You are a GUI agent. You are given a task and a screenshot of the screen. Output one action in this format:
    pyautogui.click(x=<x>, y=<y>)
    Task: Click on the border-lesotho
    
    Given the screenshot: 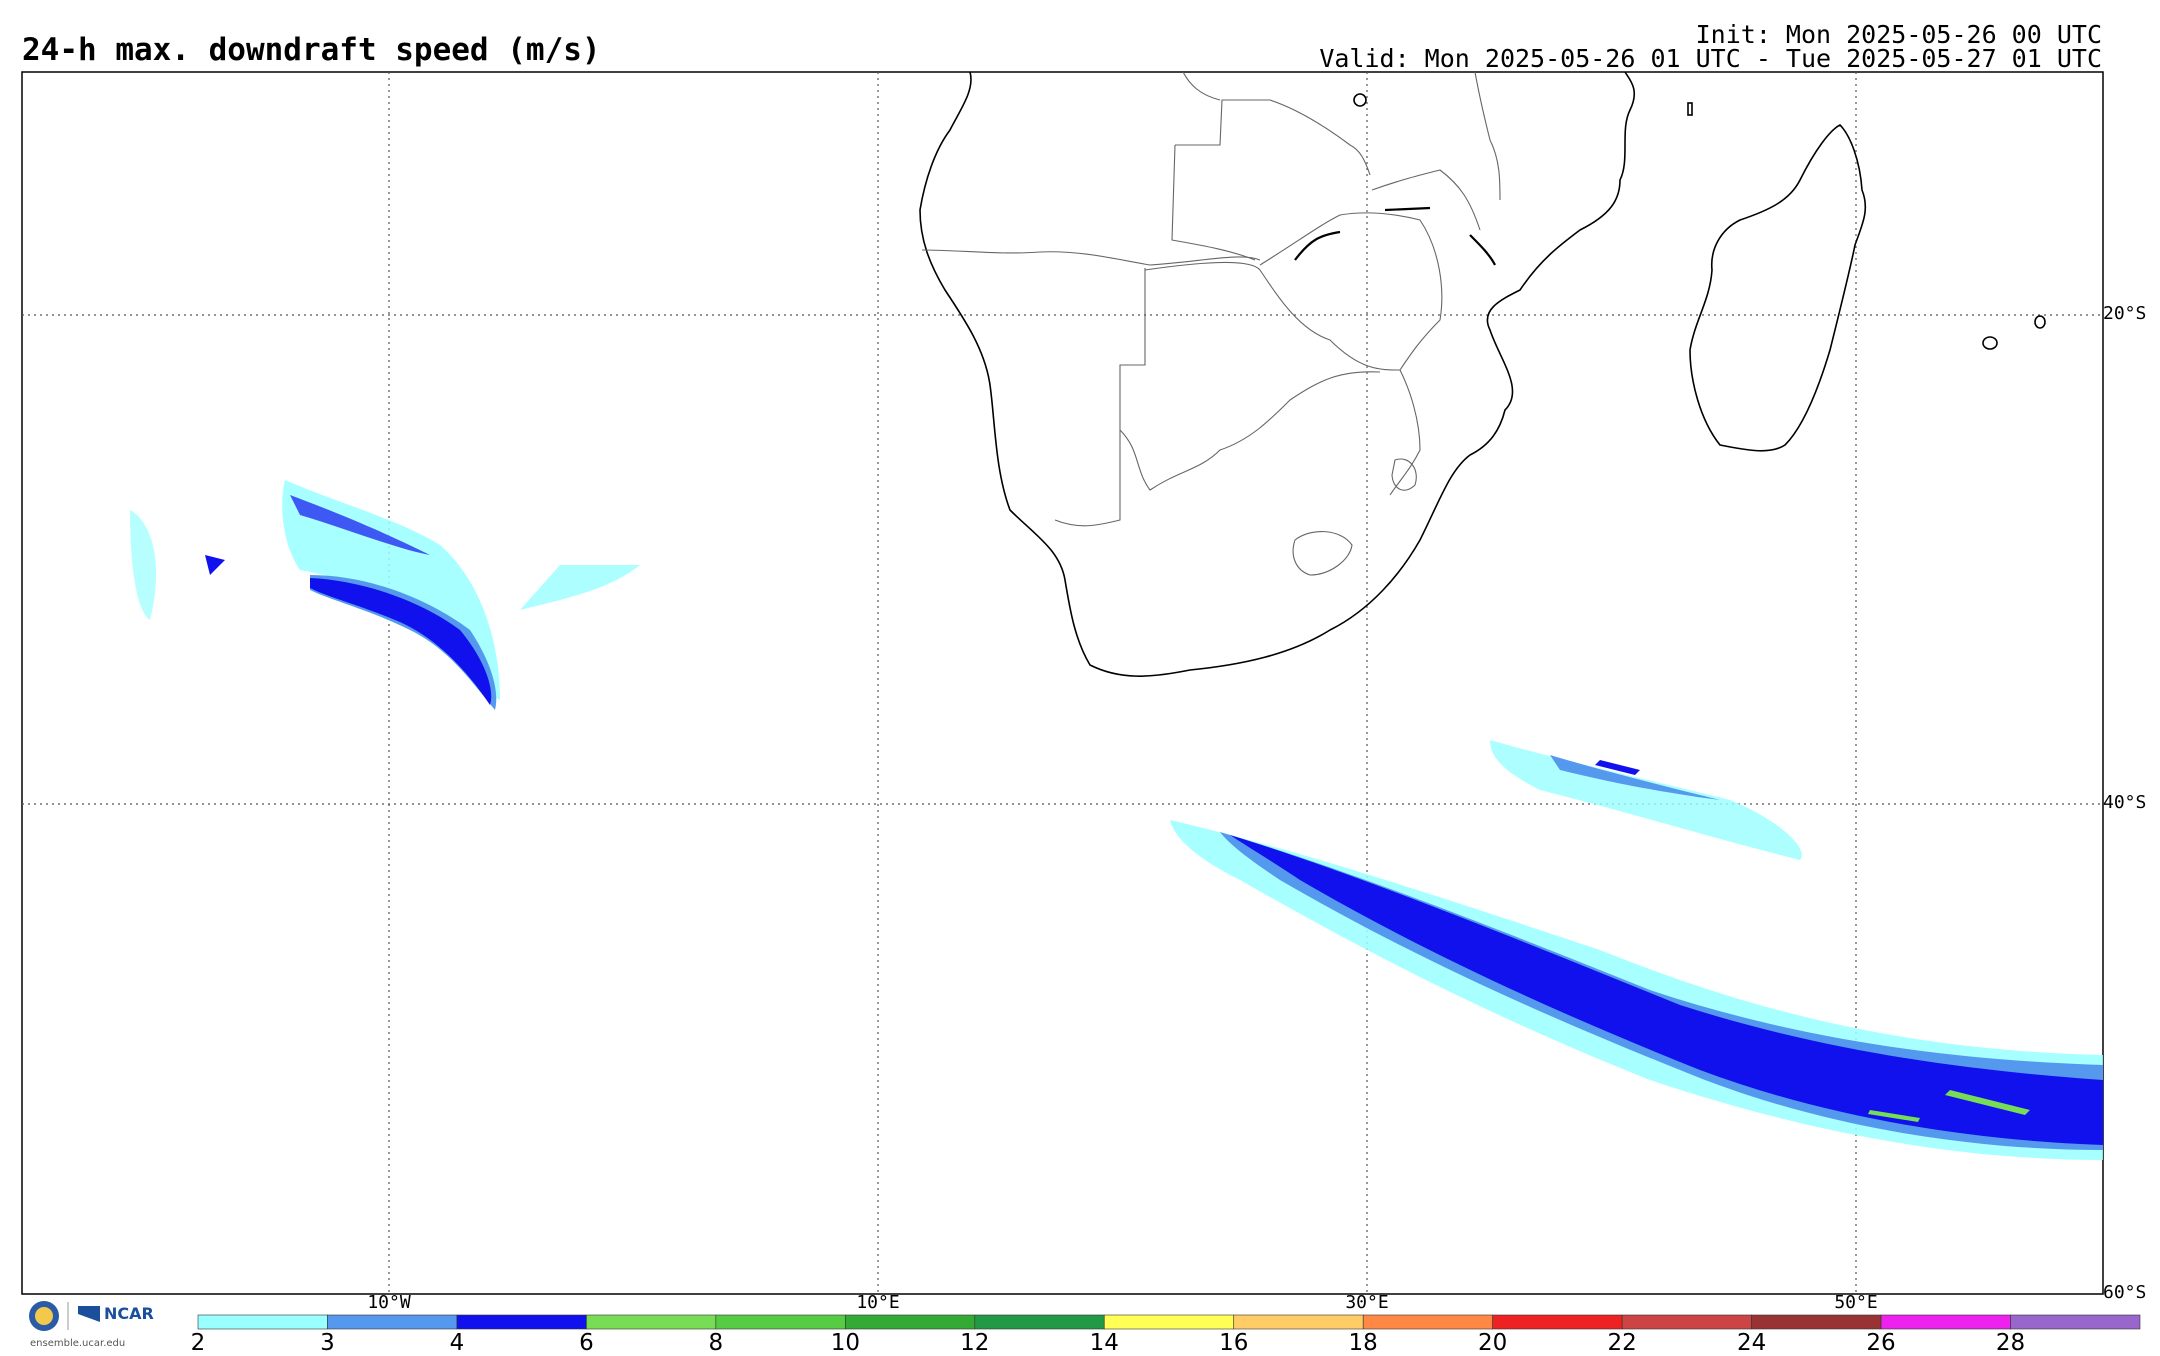 What is the action you would take?
    pyautogui.click(x=1322, y=553)
    